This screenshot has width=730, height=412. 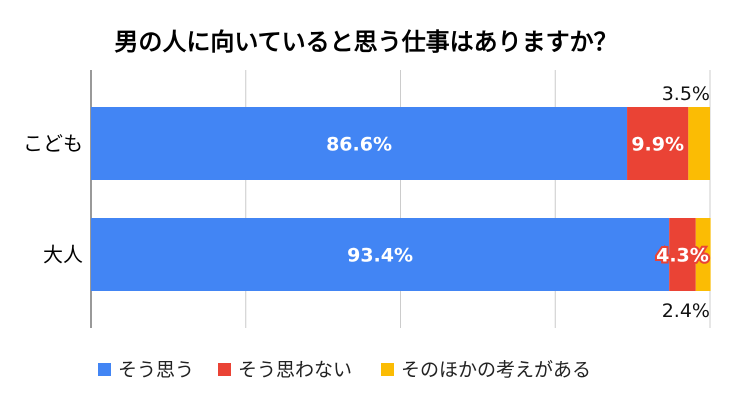 What do you see at coordinates (496, 370) in the screenshot?
I see `legend-label: そのほかの考えがある` at bounding box center [496, 370].